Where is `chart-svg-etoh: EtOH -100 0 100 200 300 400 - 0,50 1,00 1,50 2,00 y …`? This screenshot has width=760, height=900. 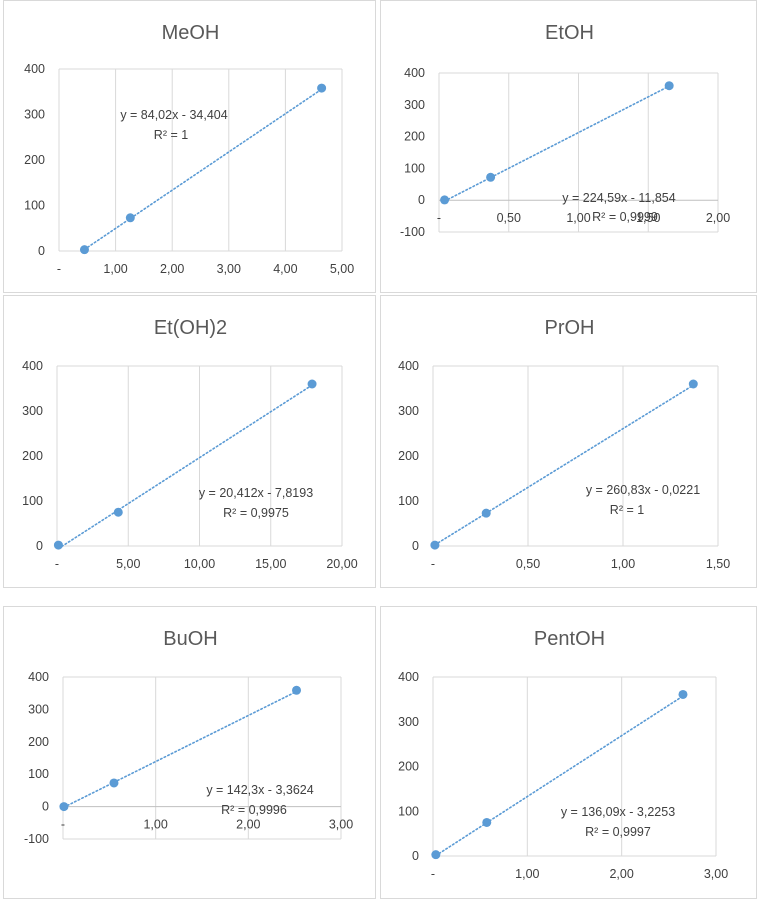 chart-svg-etoh: EtOH -100 0 100 200 300 400 - 0,50 1,00 1,50 2,00 y … is located at coordinates (565, 130).